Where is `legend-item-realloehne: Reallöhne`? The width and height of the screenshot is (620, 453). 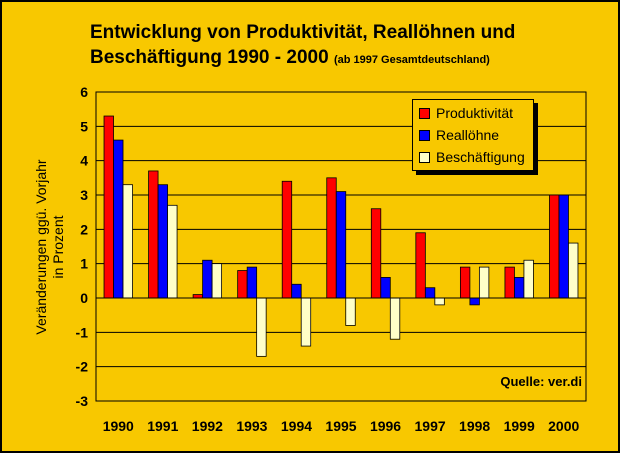
legend-item-realloehne: Reallöhne is located at coordinates (476, 135).